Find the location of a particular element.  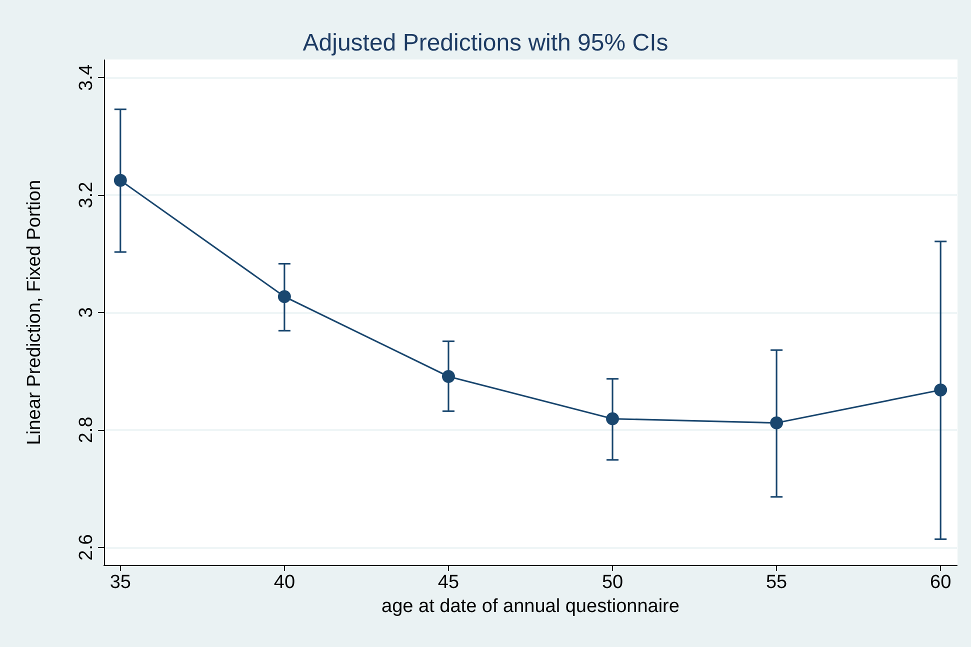

x-tick-label: 40 is located at coordinates (285, 582).